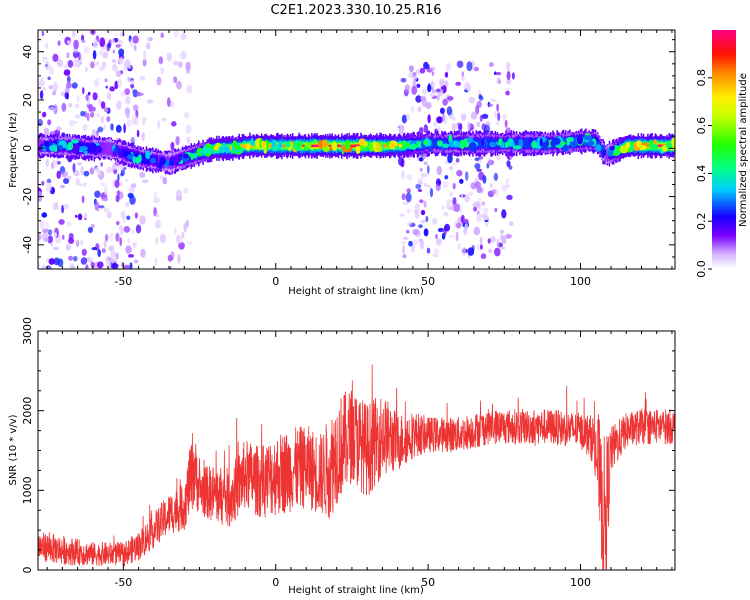 Image resolution: width=750 pixels, height=600 pixels. What do you see at coordinates (356, 291) in the screenshot?
I see `spectrogram-xlabel: Height of straight line (km)` at bounding box center [356, 291].